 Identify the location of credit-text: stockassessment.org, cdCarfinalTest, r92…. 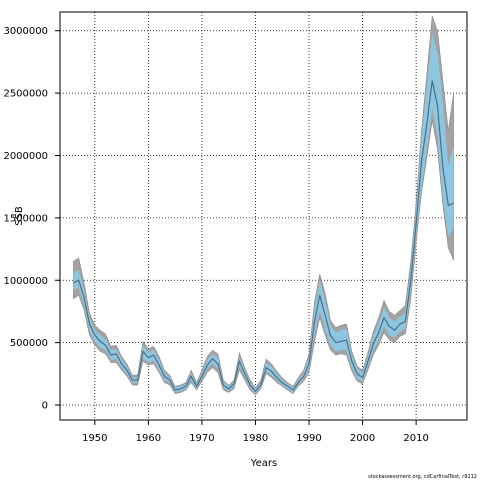
(422, 477).